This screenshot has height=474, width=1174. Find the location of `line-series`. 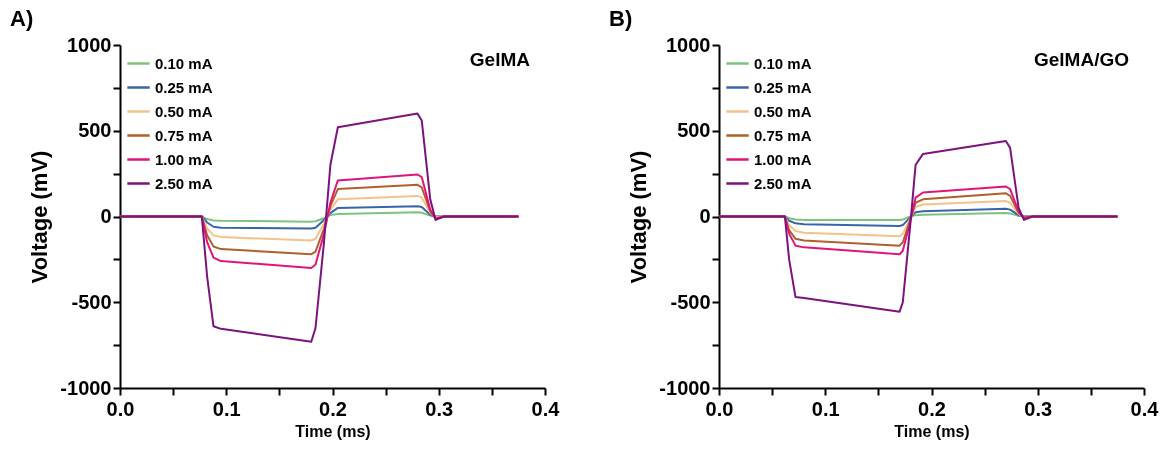

line-series is located at coordinates (918, 226).